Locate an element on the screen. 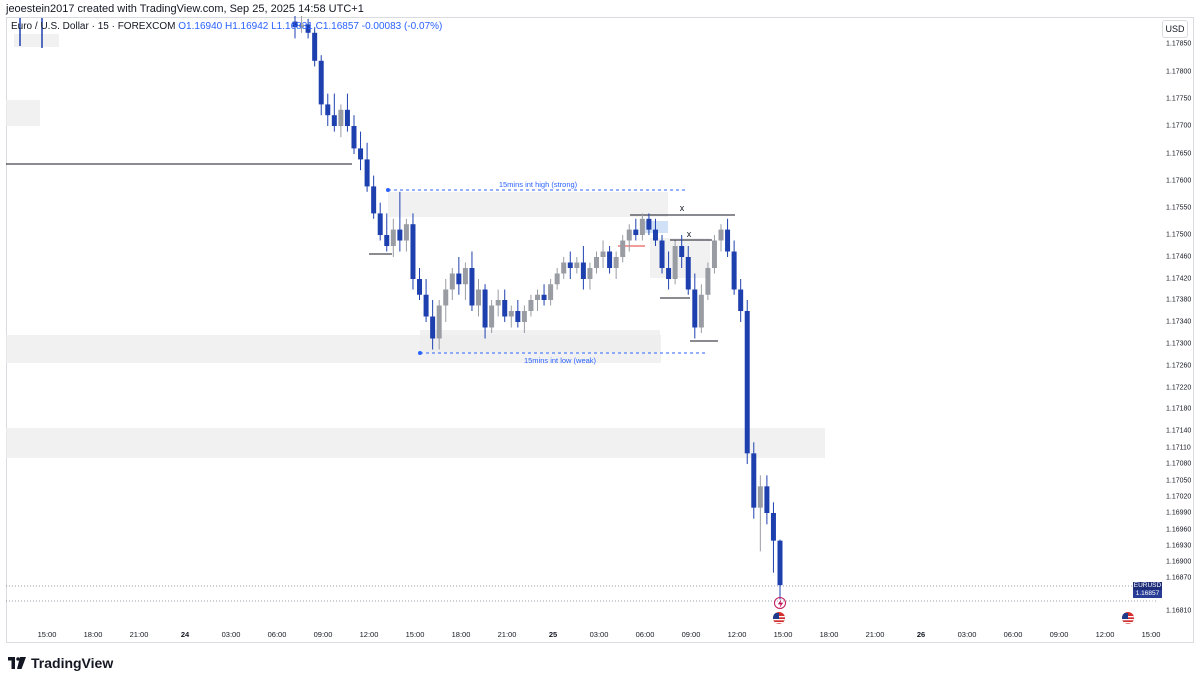 The height and width of the screenshot is (682, 1200). price-tick-label: 1.17650 is located at coordinates (1179, 154).